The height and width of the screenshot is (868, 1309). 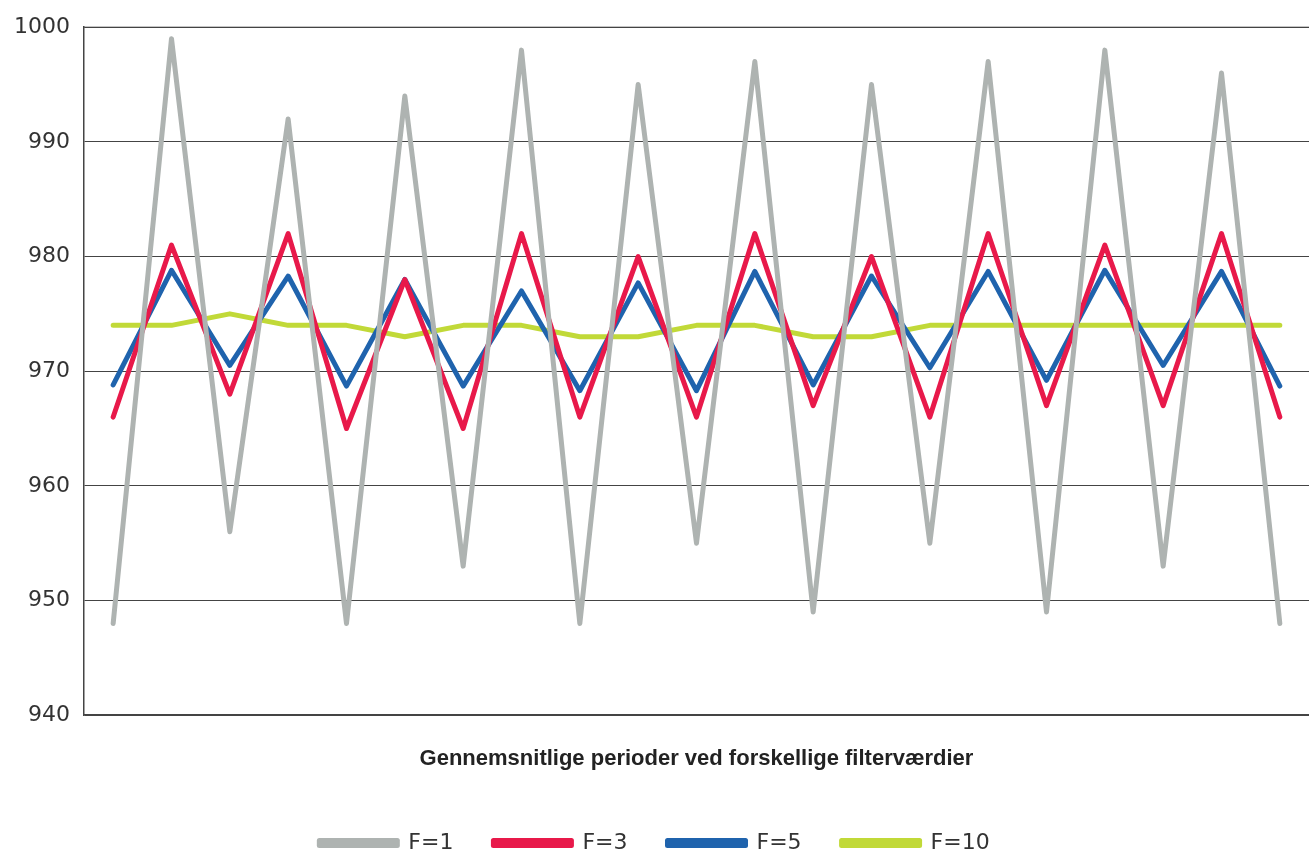 What do you see at coordinates (605, 841) in the screenshot?
I see `legend-label: F=3` at bounding box center [605, 841].